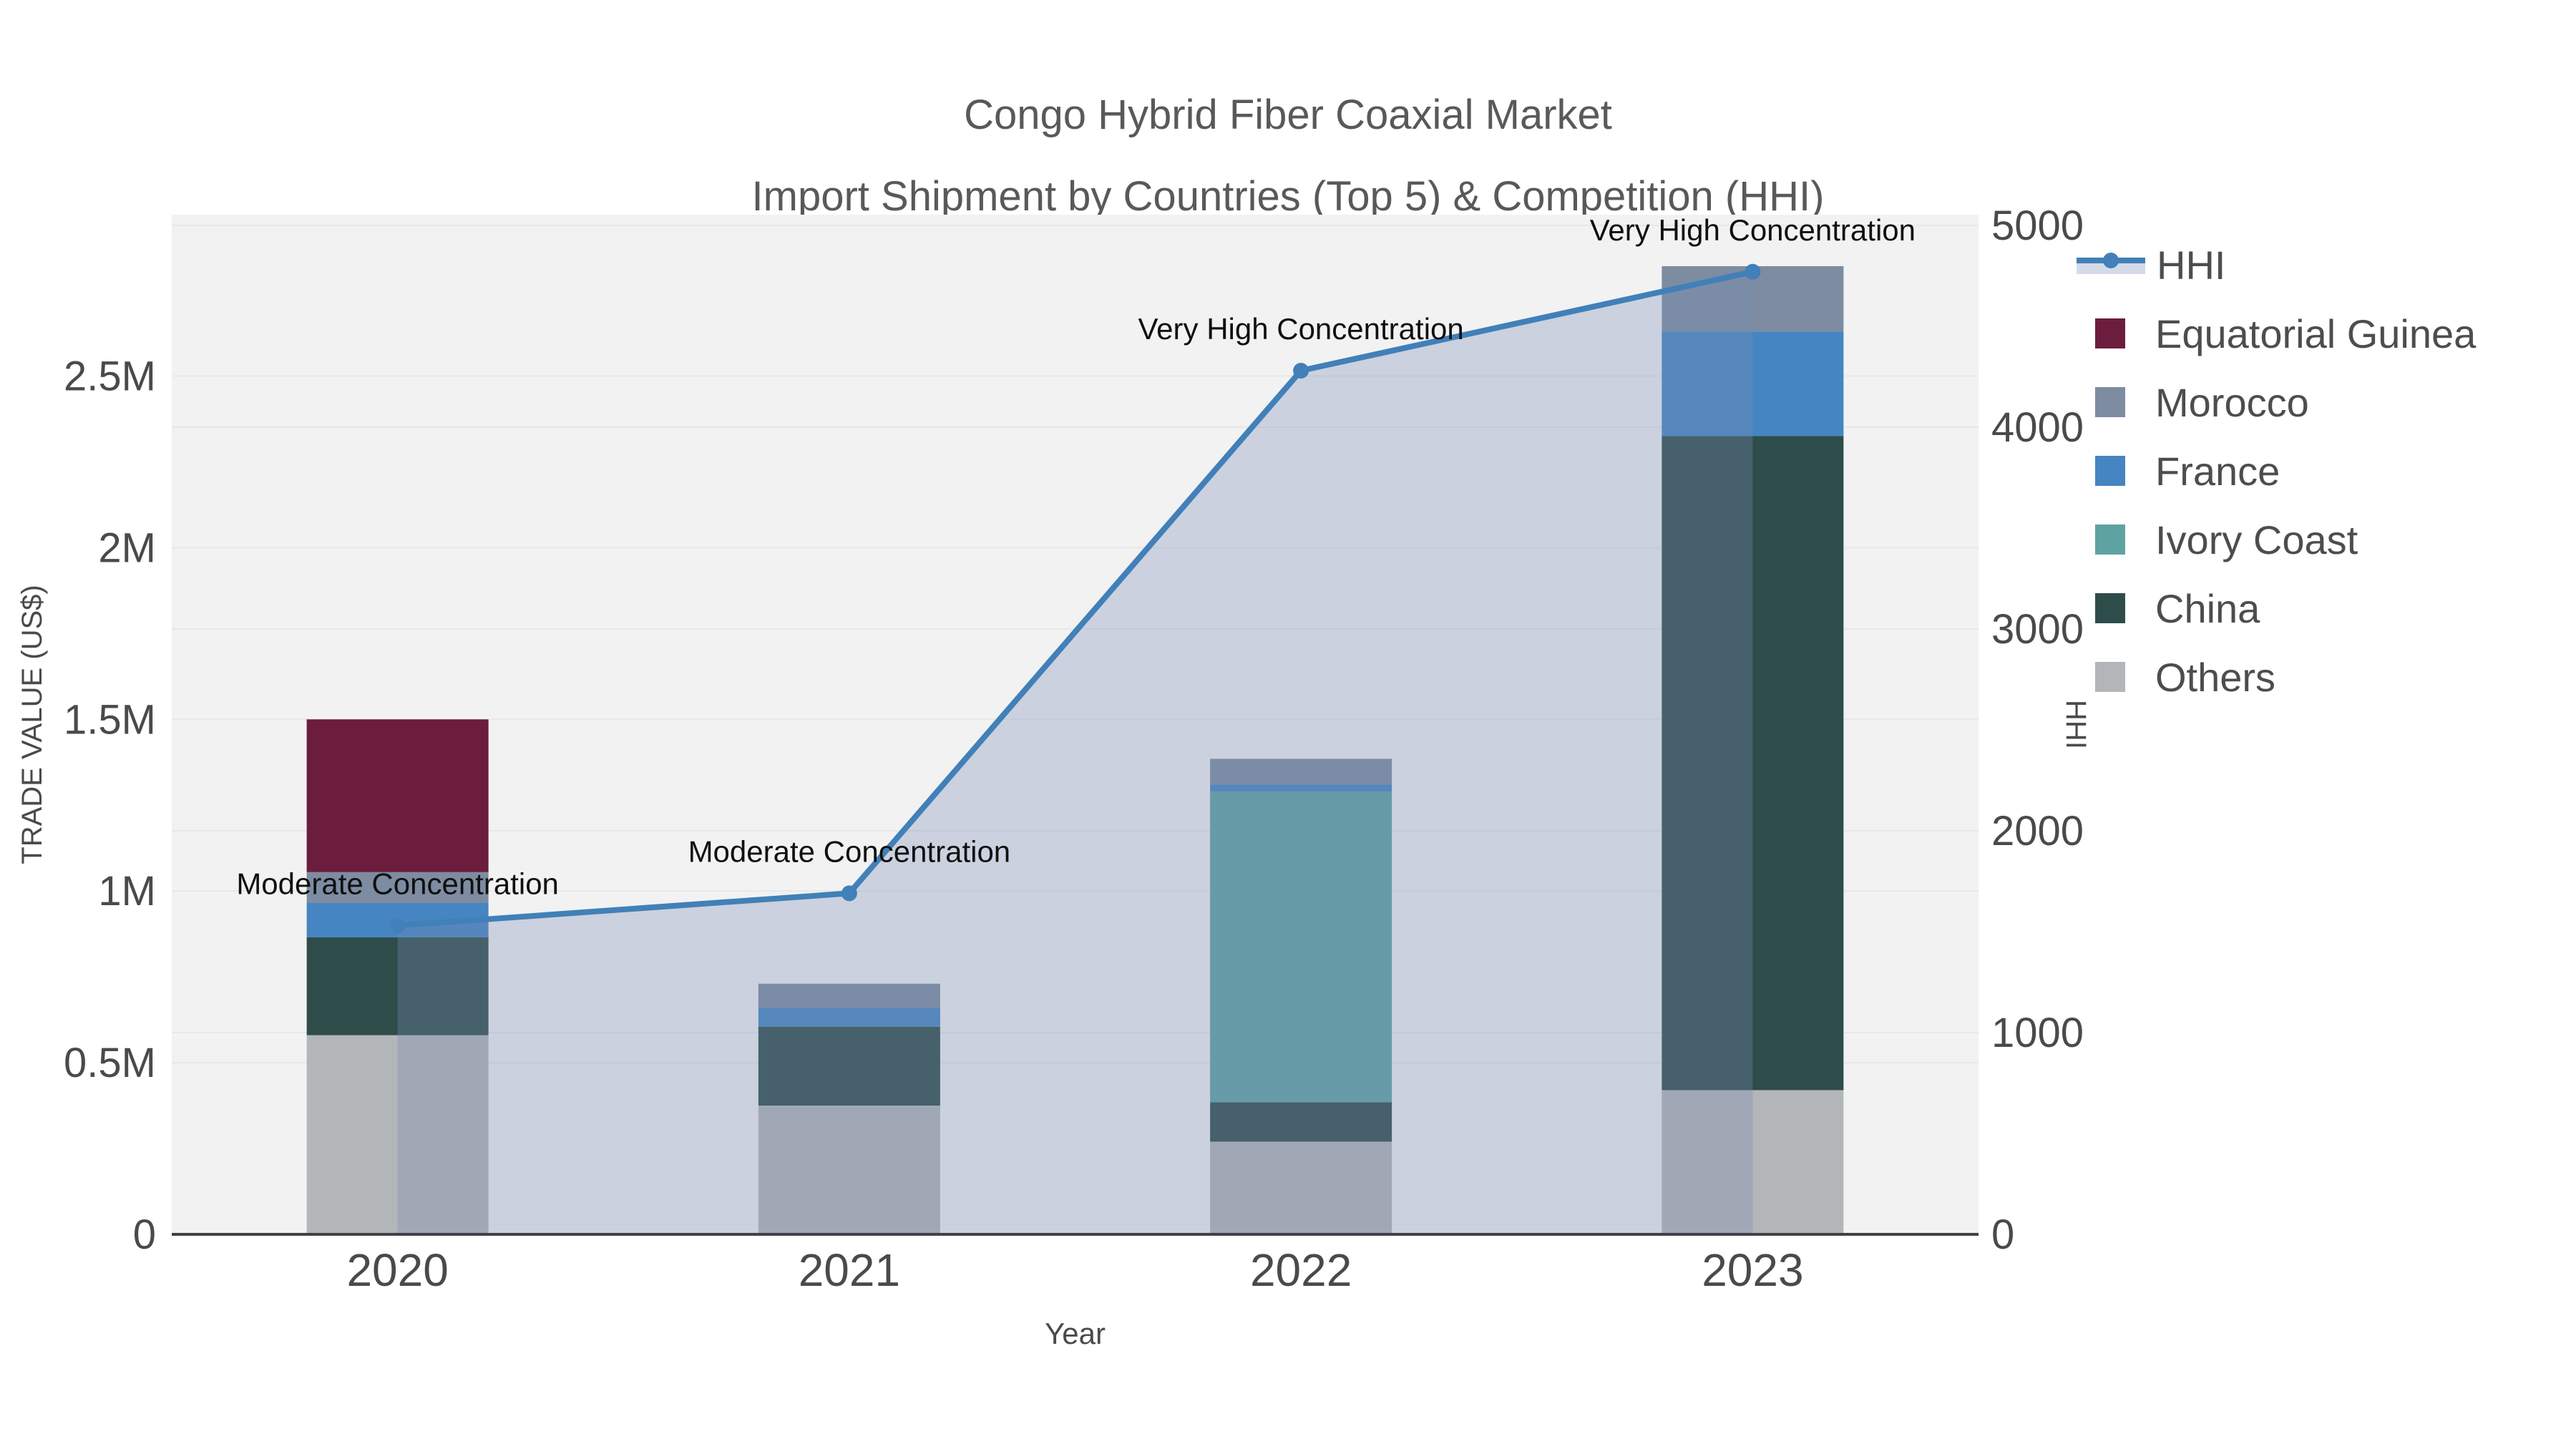 Image resolution: width=2576 pixels, height=1449 pixels. Describe the element at coordinates (2276, 608) in the screenshot. I see `legend-item-china: China` at that location.